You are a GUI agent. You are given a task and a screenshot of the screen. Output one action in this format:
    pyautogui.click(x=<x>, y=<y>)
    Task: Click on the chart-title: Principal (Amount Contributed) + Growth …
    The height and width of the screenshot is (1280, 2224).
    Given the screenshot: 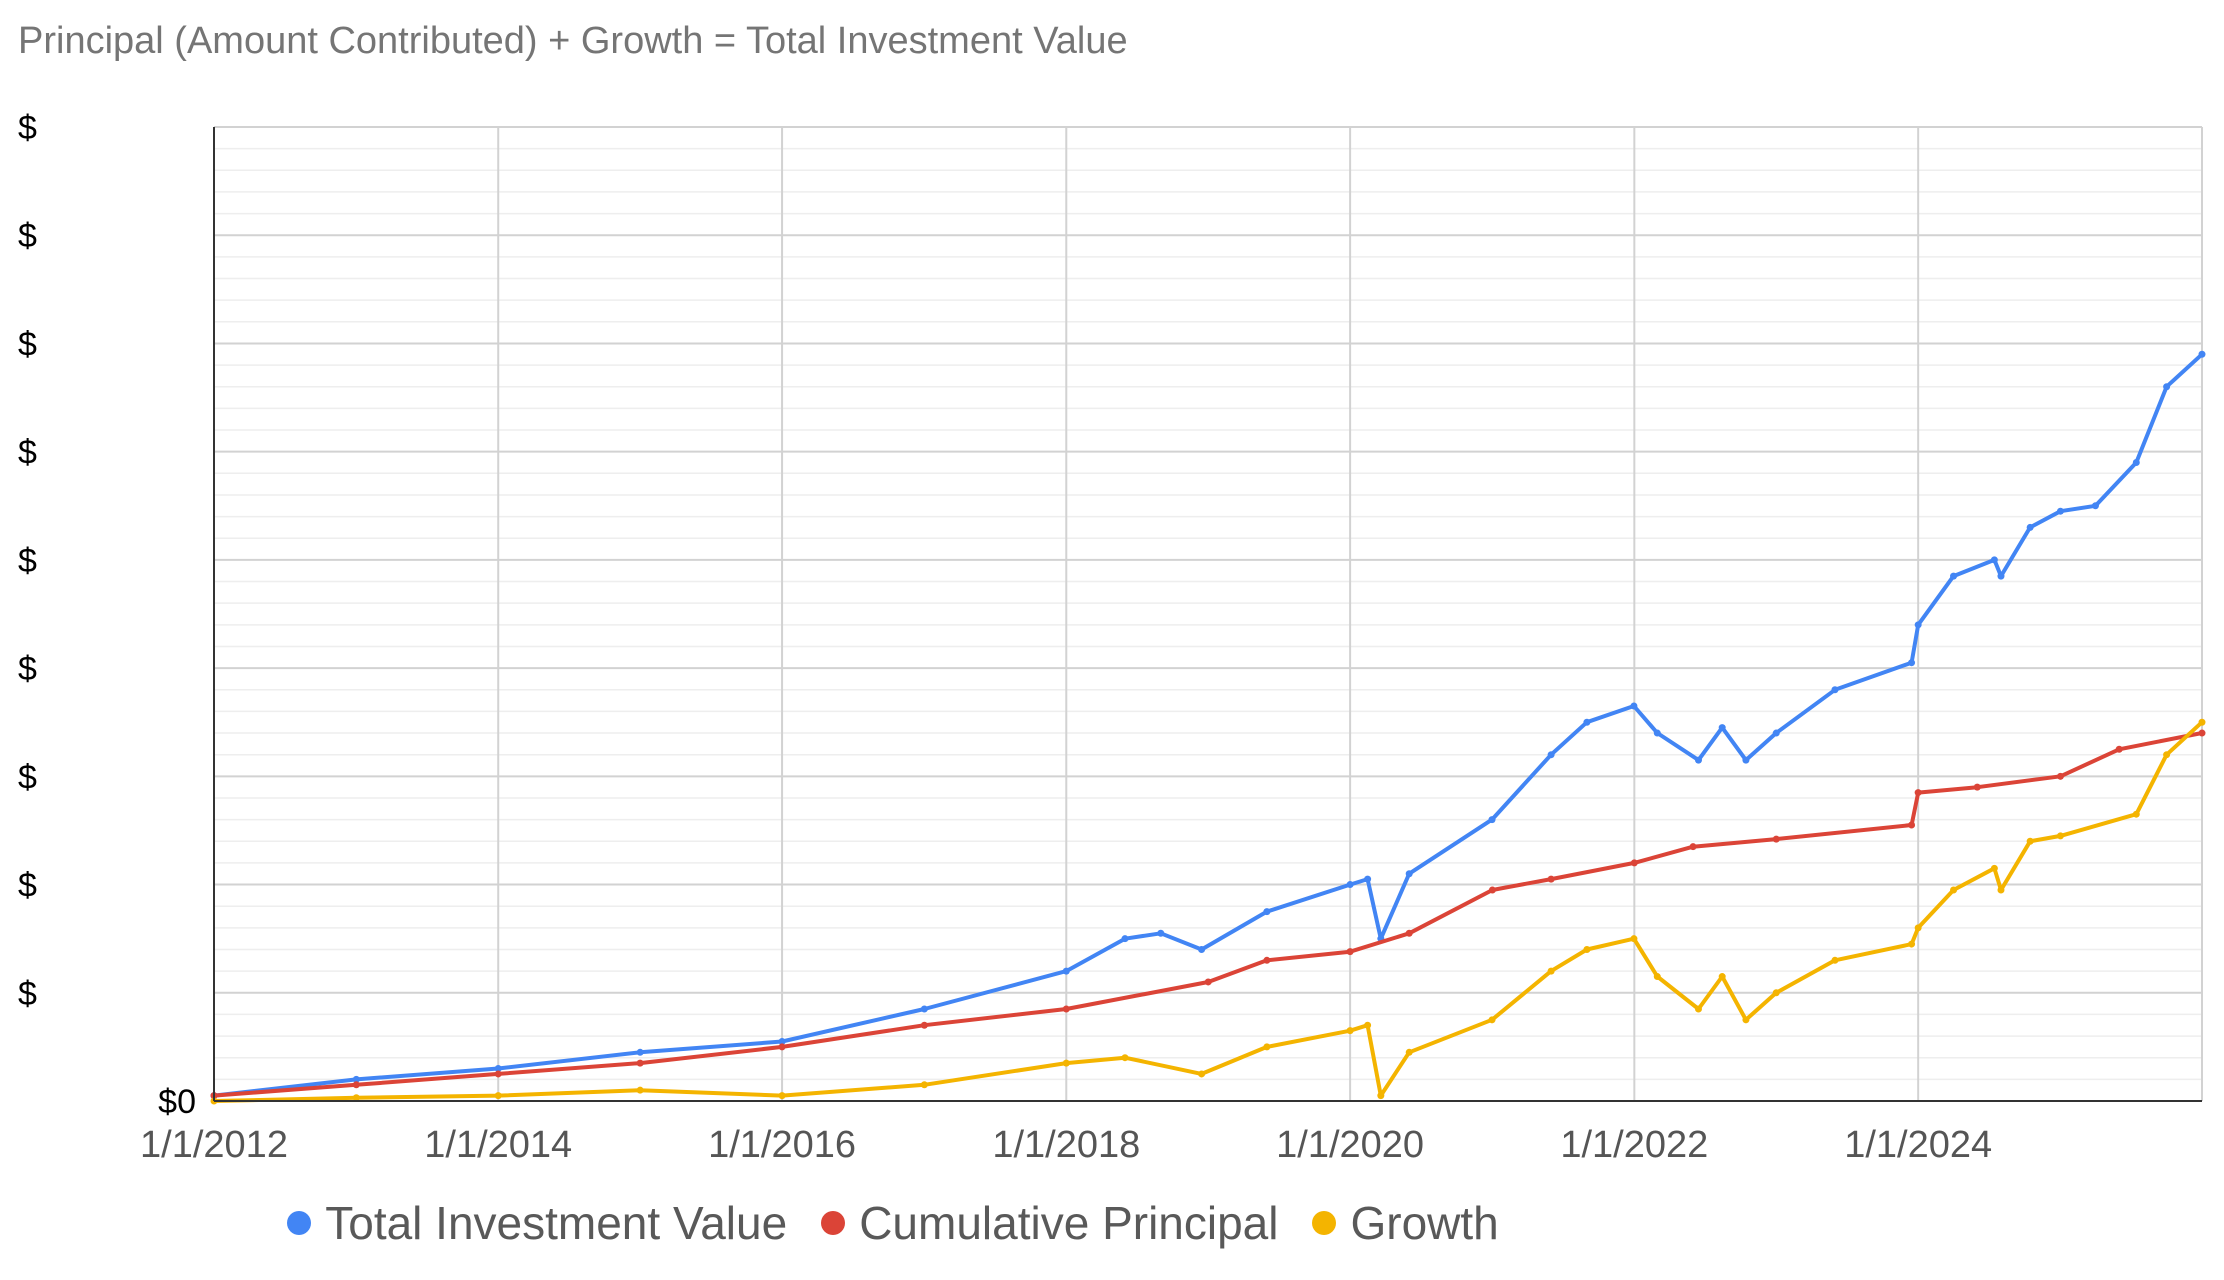 What is the action you would take?
    pyautogui.click(x=573, y=41)
    